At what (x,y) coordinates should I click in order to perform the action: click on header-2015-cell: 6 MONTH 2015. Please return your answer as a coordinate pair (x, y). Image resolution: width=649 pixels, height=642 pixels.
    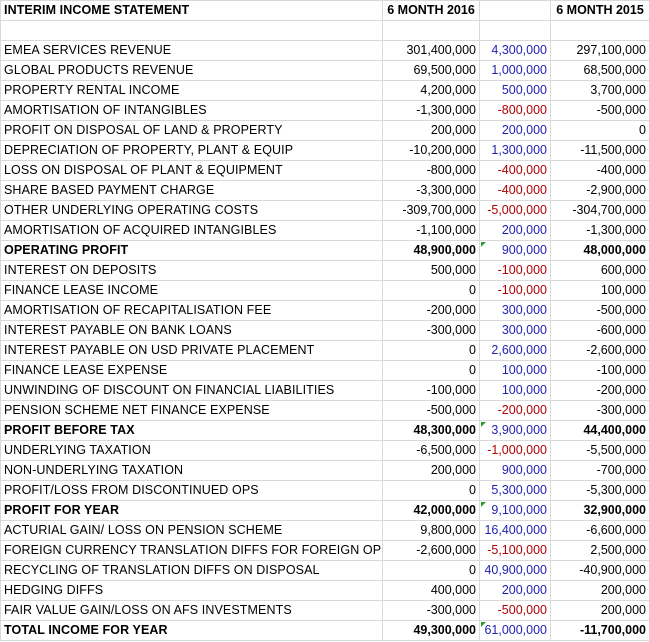
    Looking at the image, I should click on (599, 10).